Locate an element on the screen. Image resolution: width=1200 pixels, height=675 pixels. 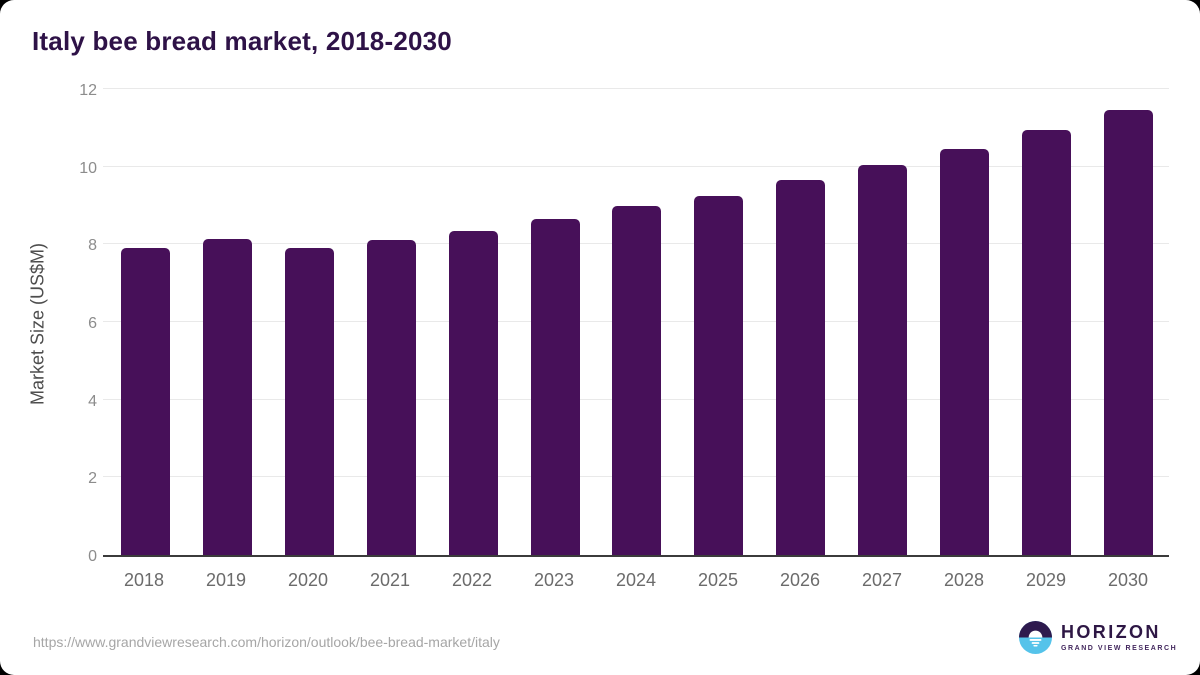
x-tick-label-2026: 2026 is located at coordinates (800, 580).